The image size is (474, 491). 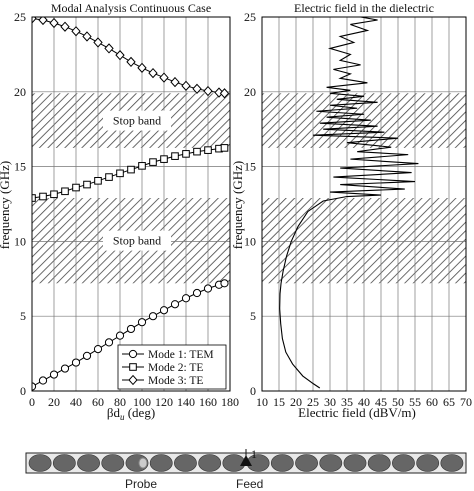 I want to click on L-x-tick-40: 40, so click(x=76, y=402).